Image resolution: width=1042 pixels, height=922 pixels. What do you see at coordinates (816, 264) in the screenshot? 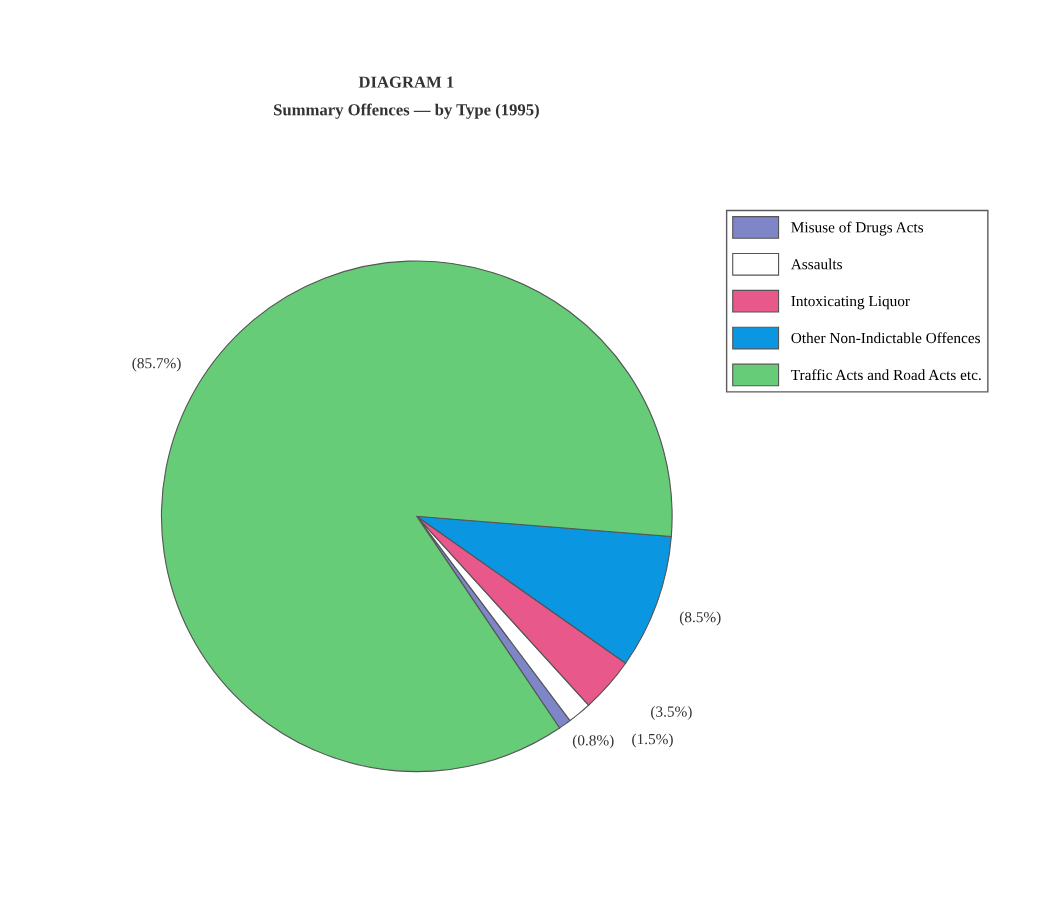
I see `legend-label: Assaults` at bounding box center [816, 264].